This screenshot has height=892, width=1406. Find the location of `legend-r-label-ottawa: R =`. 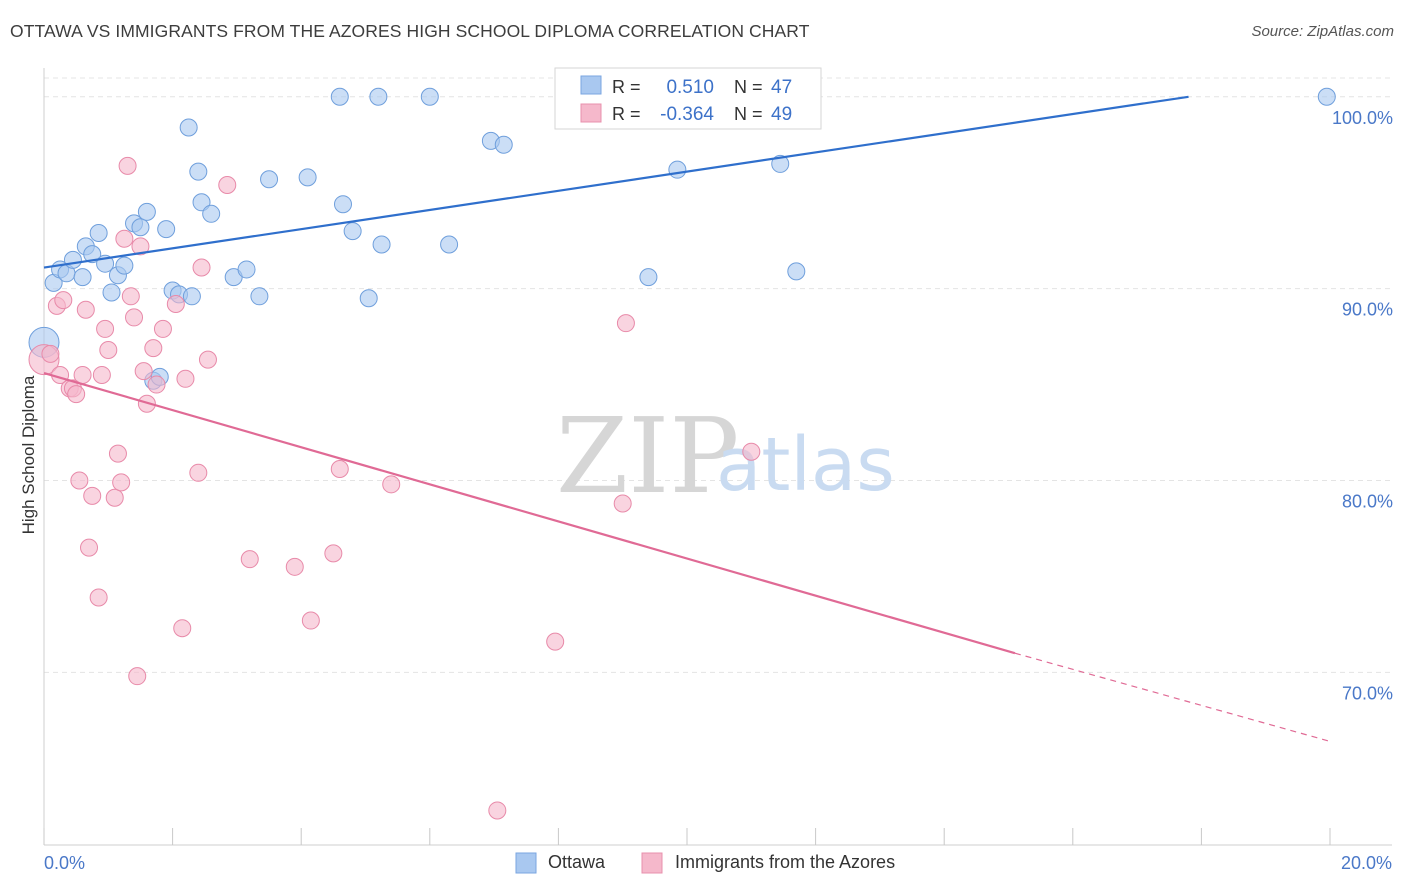

legend-r-label-ottawa: R = is located at coordinates (626, 87).